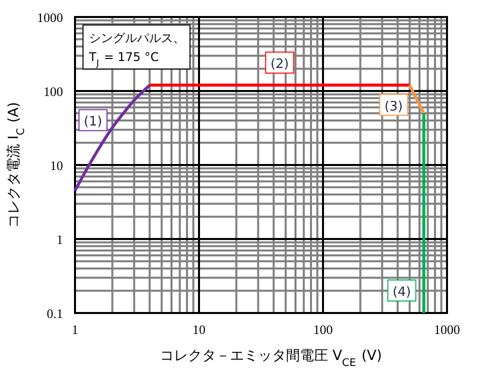 The height and width of the screenshot is (376, 489). I want to click on series-label: (2), so click(279, 64).